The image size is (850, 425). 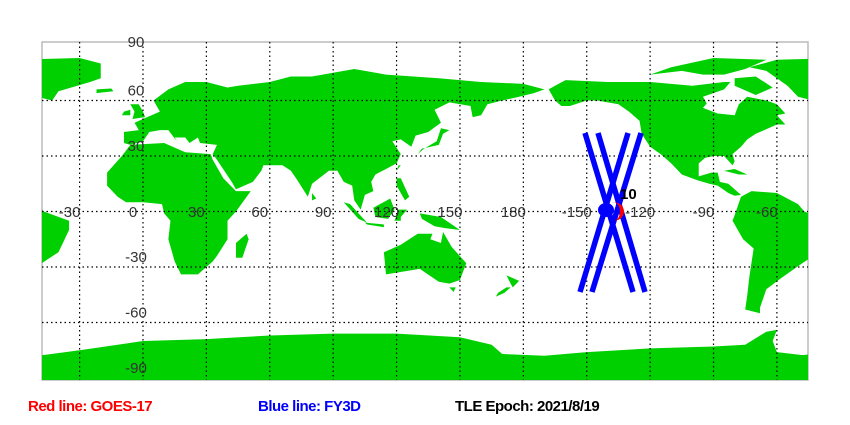 What do you see at coordinates (105, 91) in the screenshot?
I see `landmass-iceland` at bounding box center [105, 91].